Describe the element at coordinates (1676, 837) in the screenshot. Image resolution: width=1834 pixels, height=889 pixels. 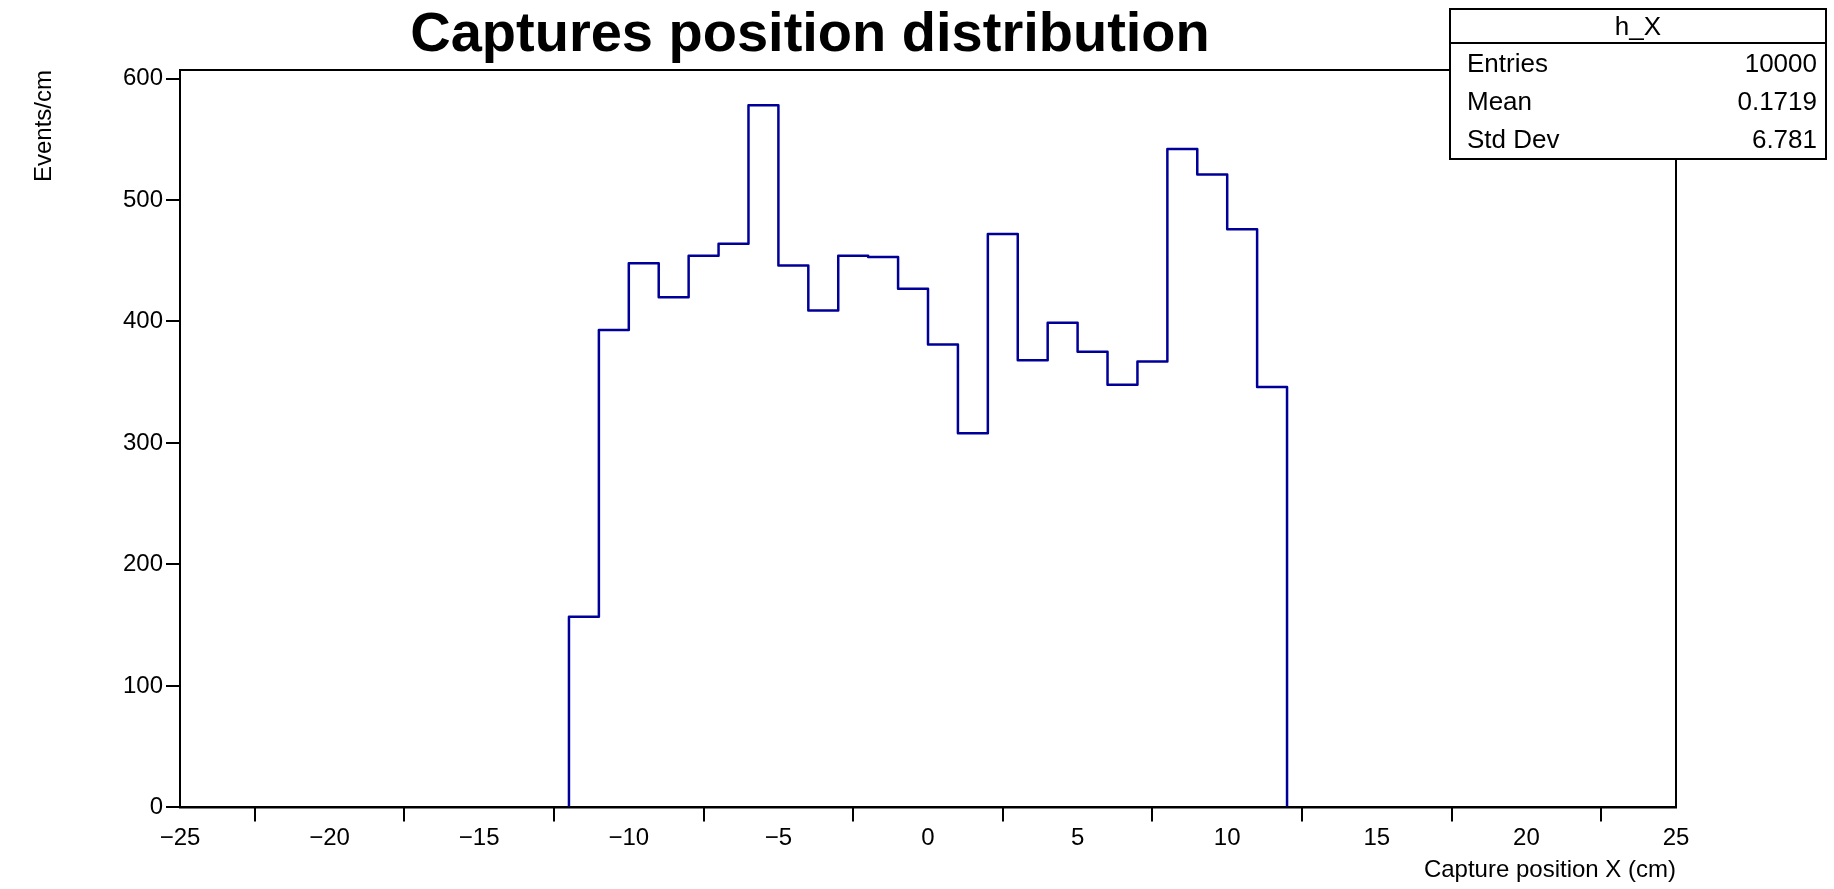
I see `x-tick-label: 25` at that location.